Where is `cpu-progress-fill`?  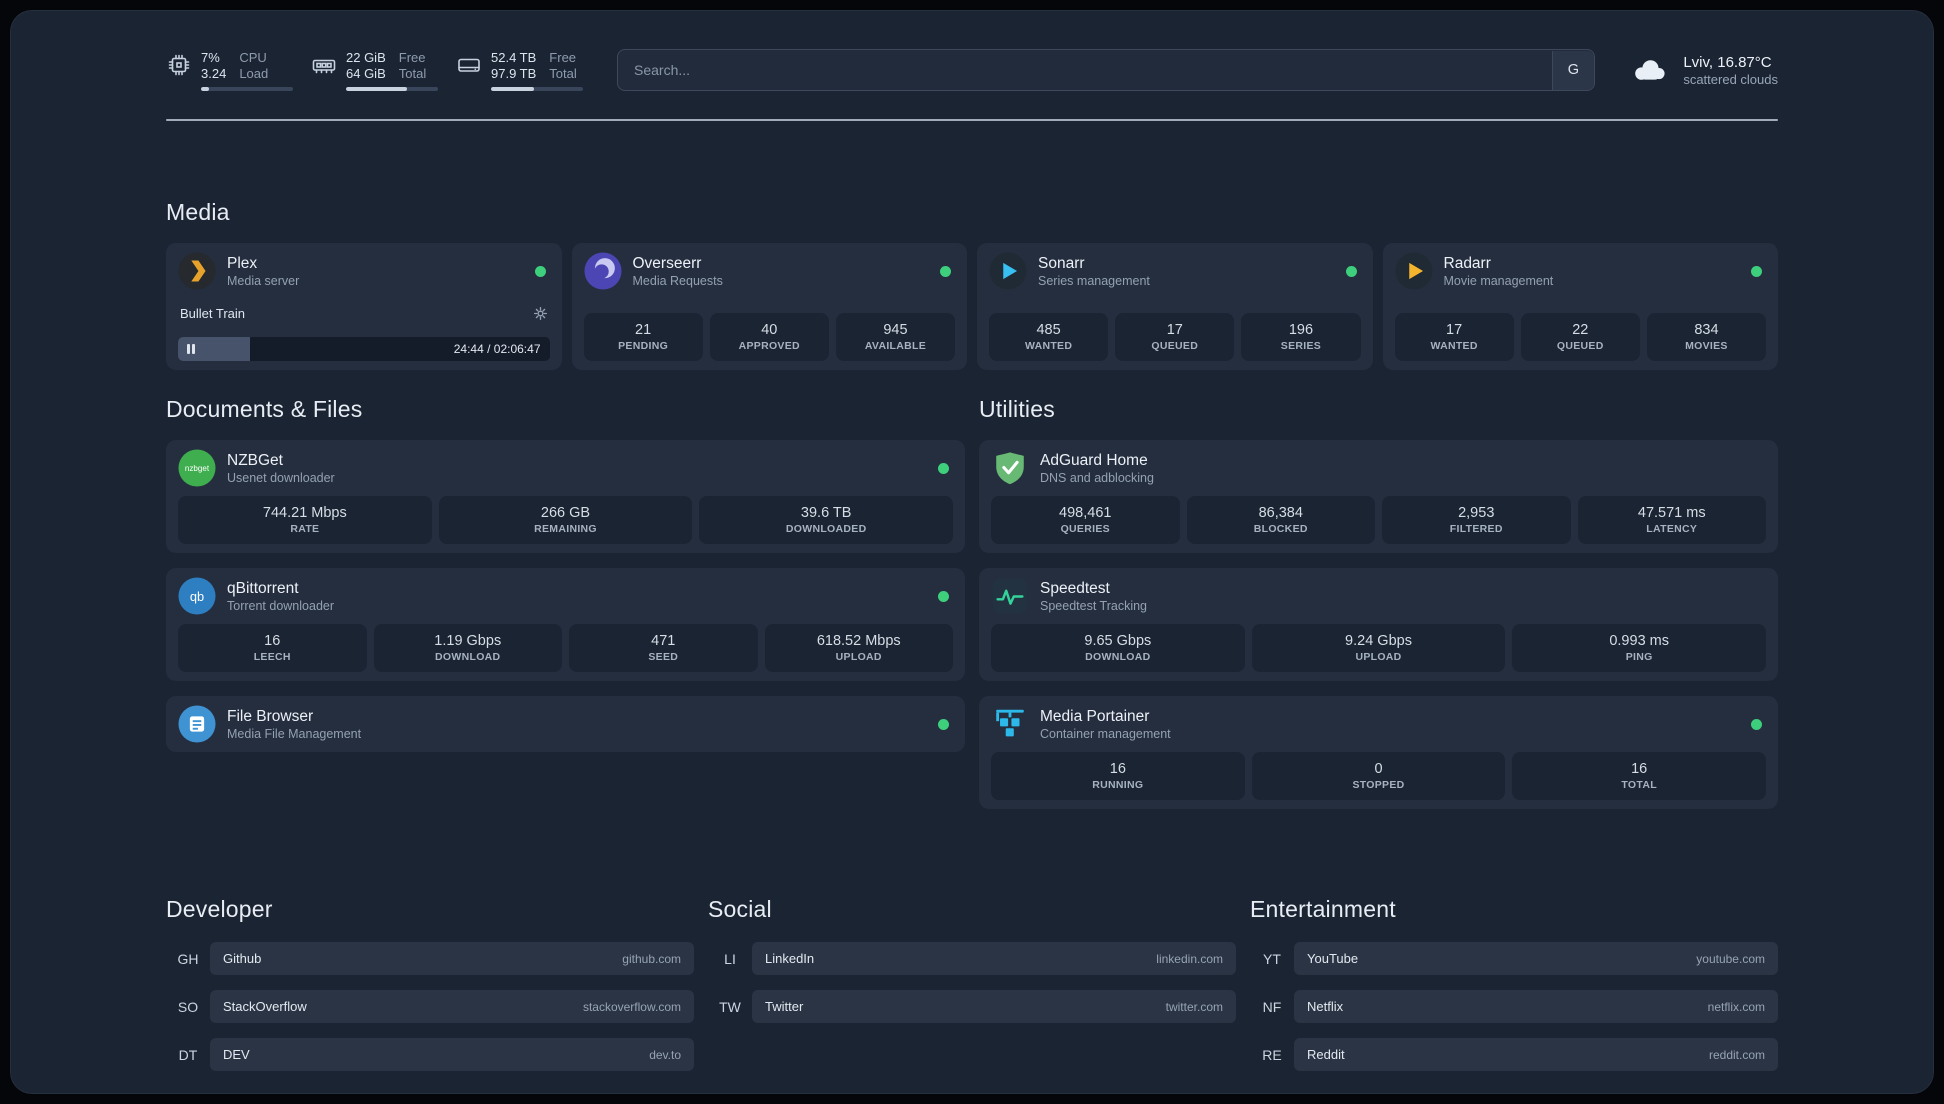 cpu-progress-fill is located at coordinates (205, 88).